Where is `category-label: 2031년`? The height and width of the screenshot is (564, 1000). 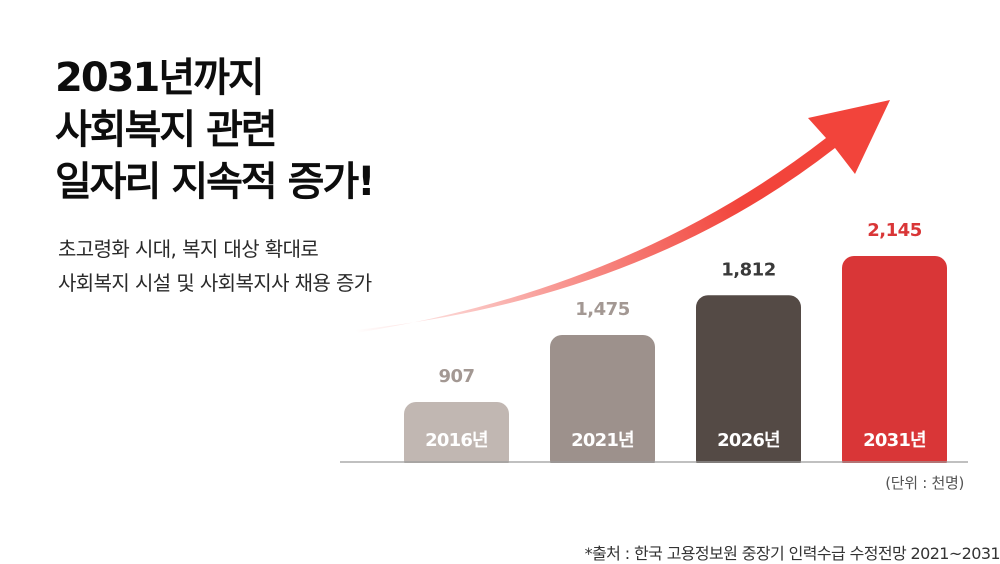
category-label: 2031년 is located at coordinates (894, 440).